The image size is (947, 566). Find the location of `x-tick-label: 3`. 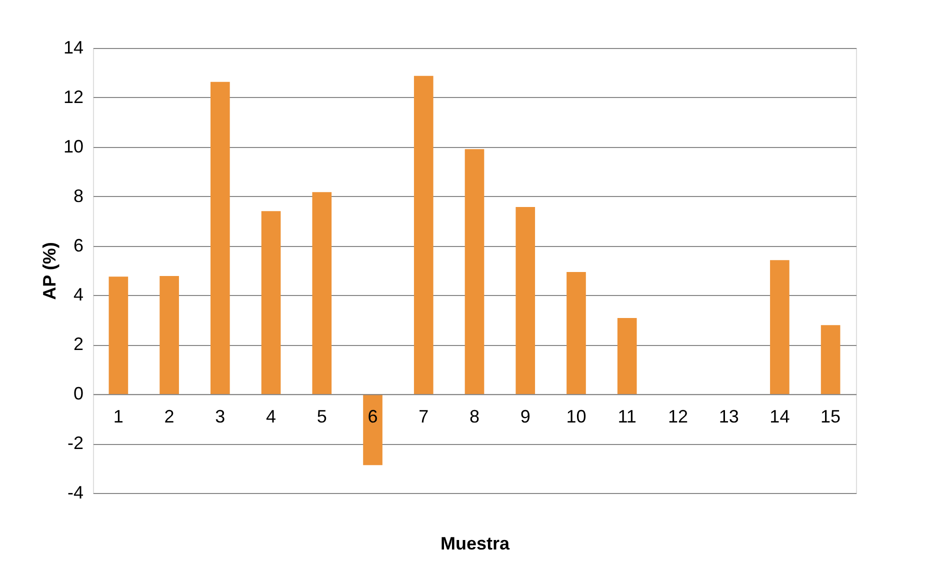

x-tick-label: 3 is located at coordinates (220, 416).